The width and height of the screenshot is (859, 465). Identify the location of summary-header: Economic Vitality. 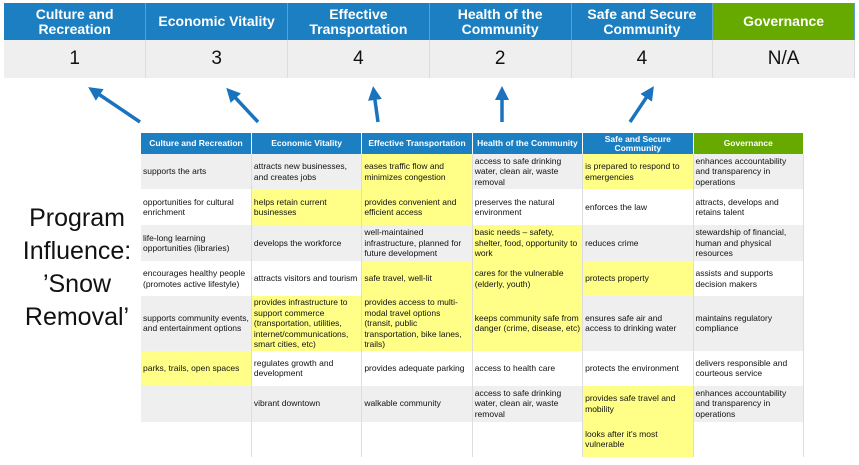
(216, 21).